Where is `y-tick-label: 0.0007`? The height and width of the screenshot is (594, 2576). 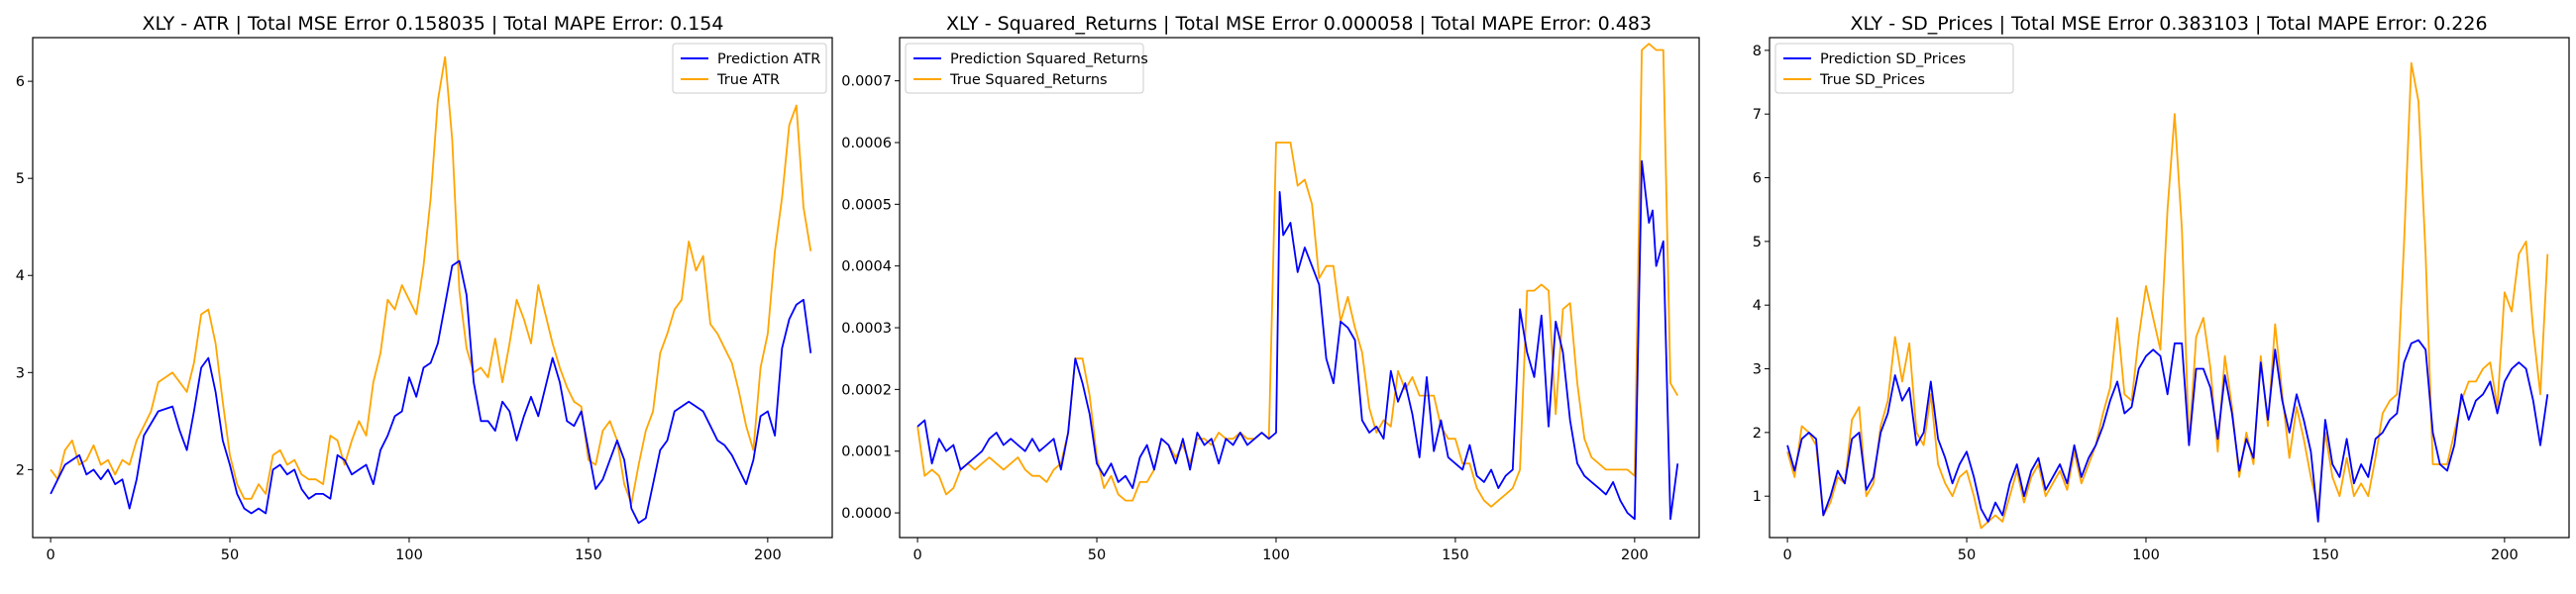 y-tick-label: 0.0007 is located at coordinates (866, 82).